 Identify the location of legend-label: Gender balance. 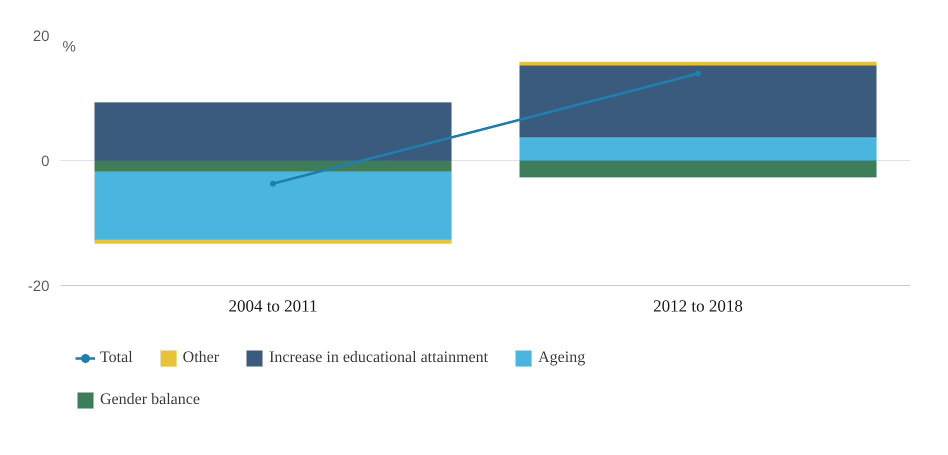
(150, 400).